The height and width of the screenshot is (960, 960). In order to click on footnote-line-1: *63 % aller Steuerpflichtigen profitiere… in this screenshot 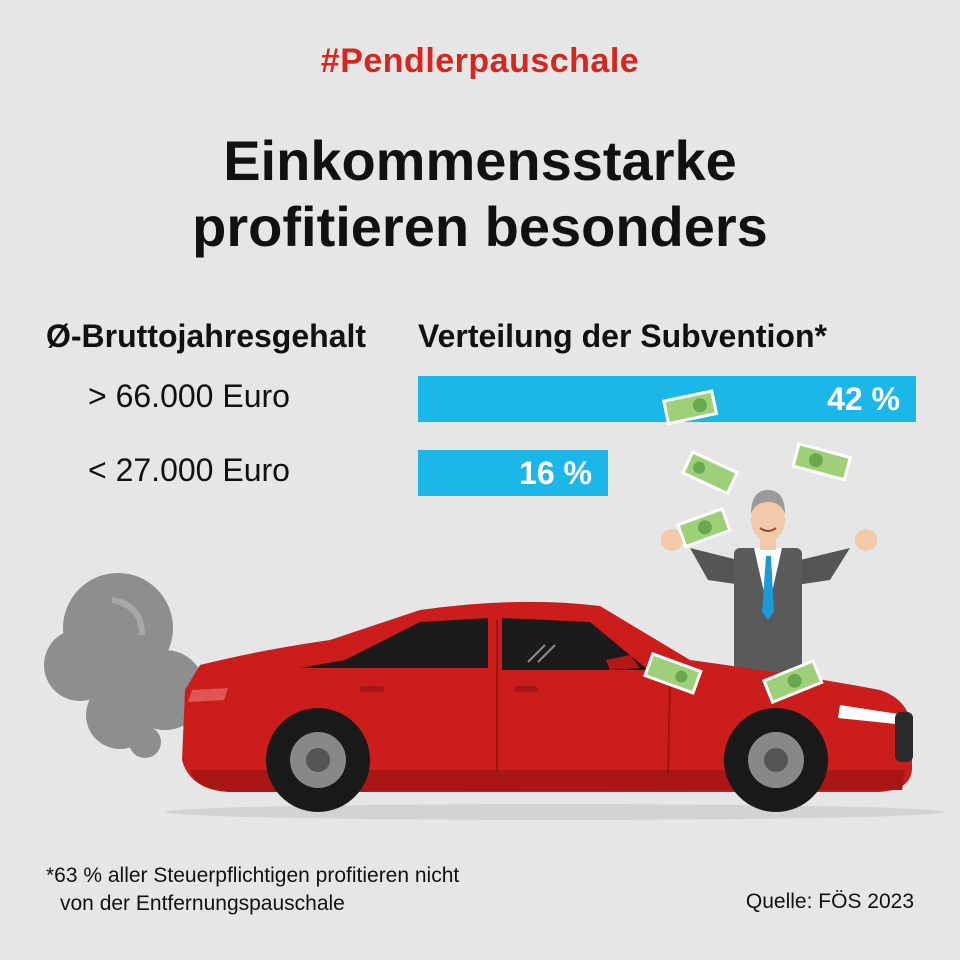, I will do `click(253, 875)`.